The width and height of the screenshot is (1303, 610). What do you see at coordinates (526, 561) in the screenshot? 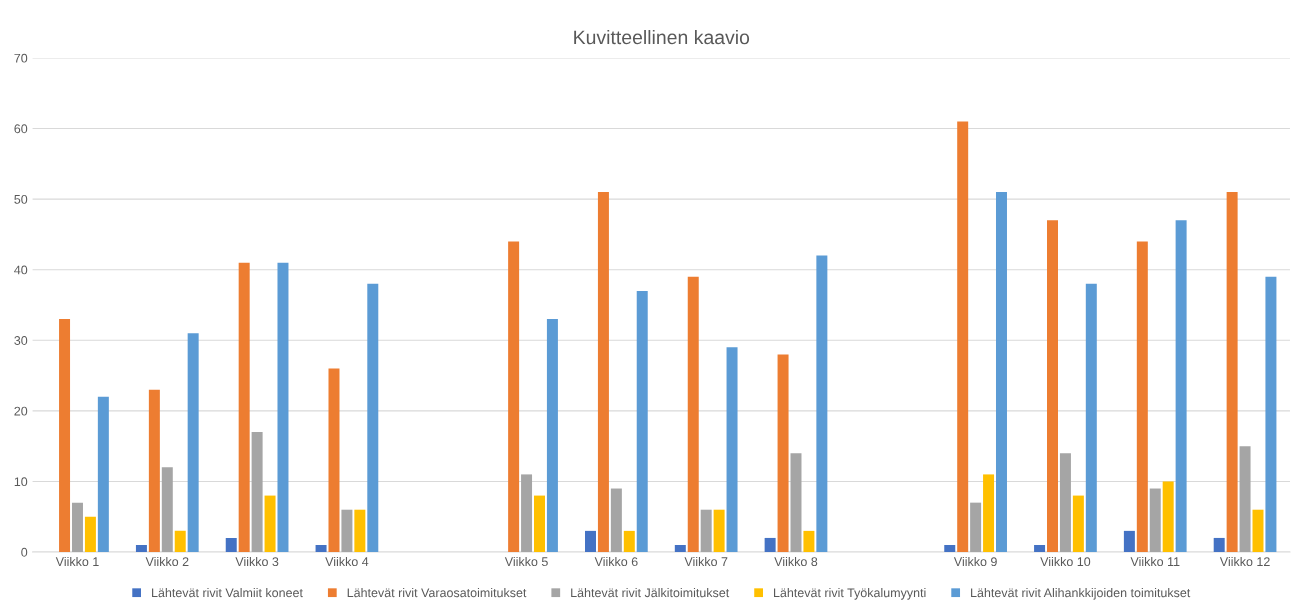
I see `x-tick-label: Viikko 5` at bounding box center [526, 561].